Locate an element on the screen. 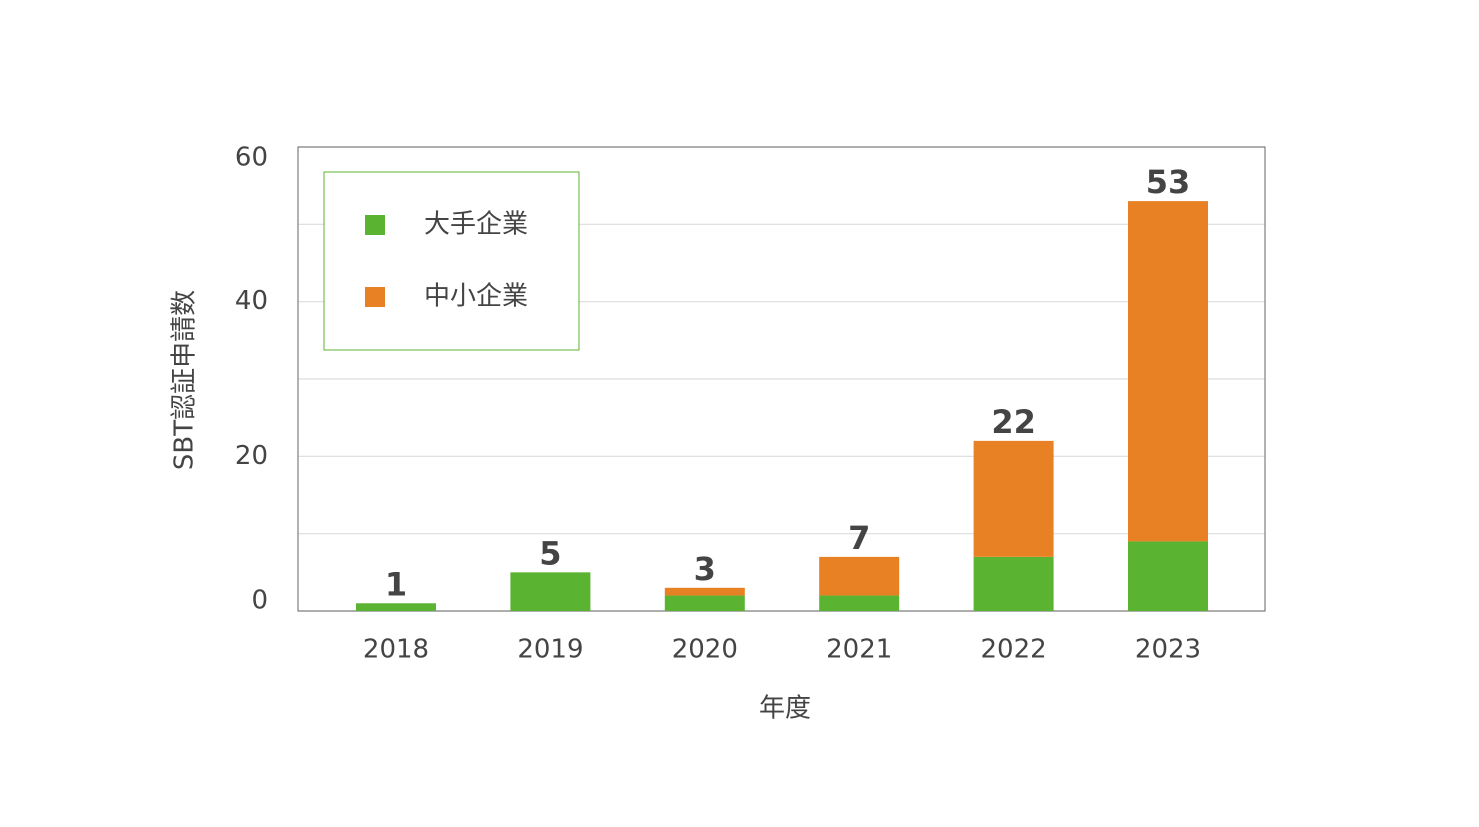 Image resolution: width=1479 pixels, height=827 pixels. x-tick-label: 2020 is located at coordinates (705, 650).